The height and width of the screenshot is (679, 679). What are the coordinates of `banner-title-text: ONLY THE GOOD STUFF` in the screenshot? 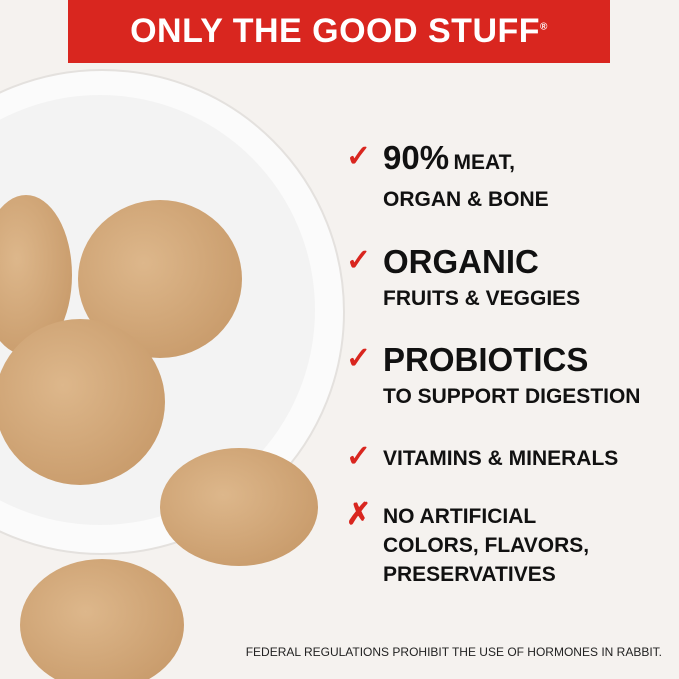 It's located at (335, 31).